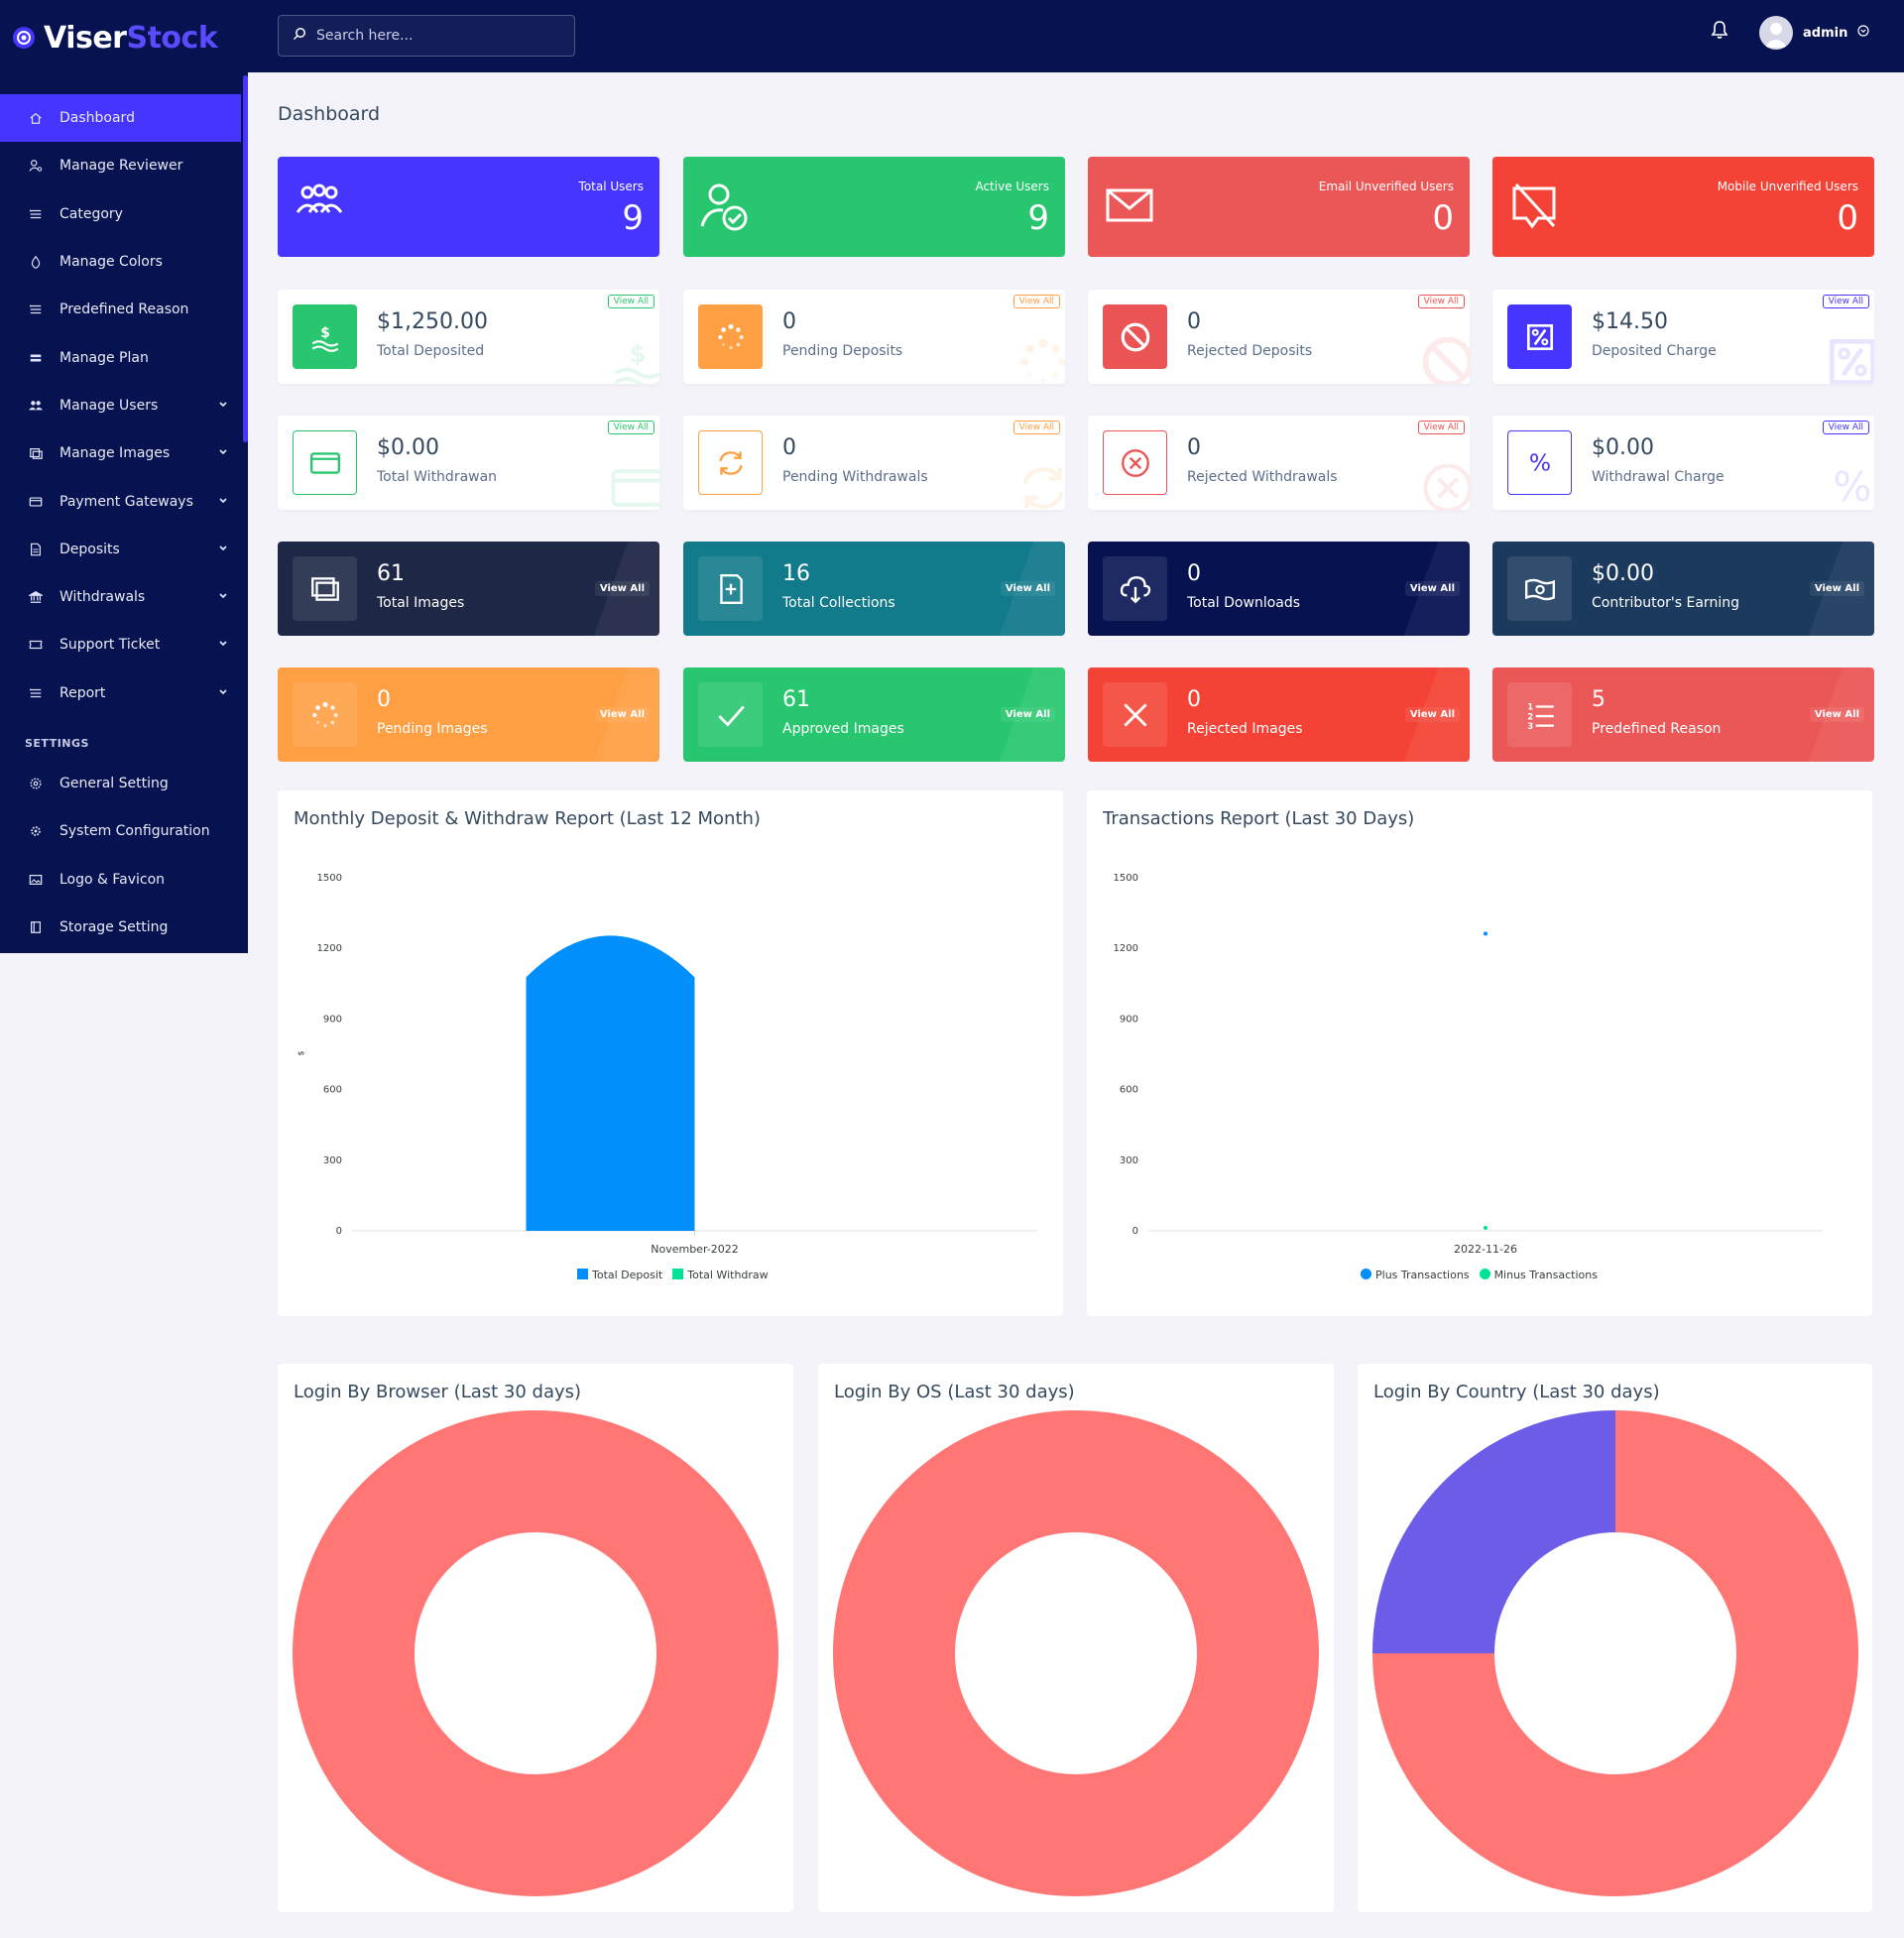 The image size is (1904, 1938). I want to click on legend-item: Minus Transactions, so click(1538, 1275).